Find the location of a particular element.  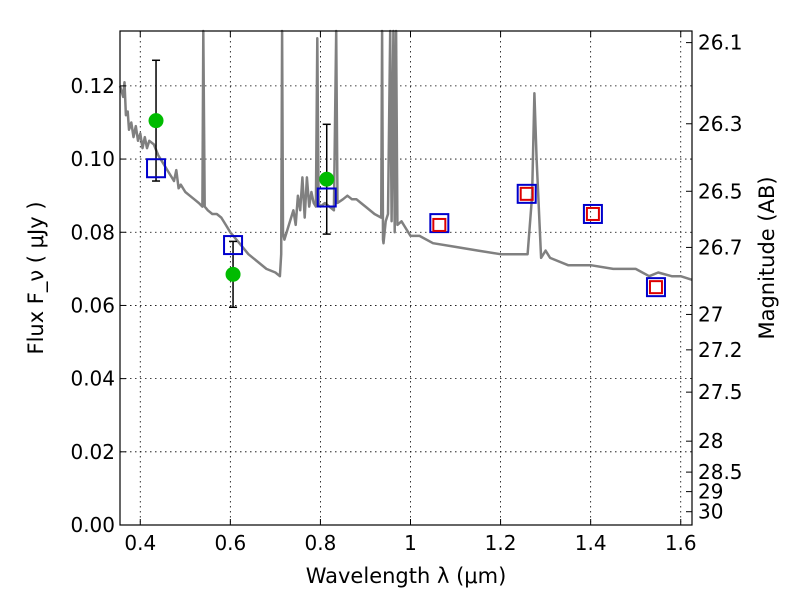

y-right-axis-label: Magnitude (AB) is located at coordinates (767, 257).